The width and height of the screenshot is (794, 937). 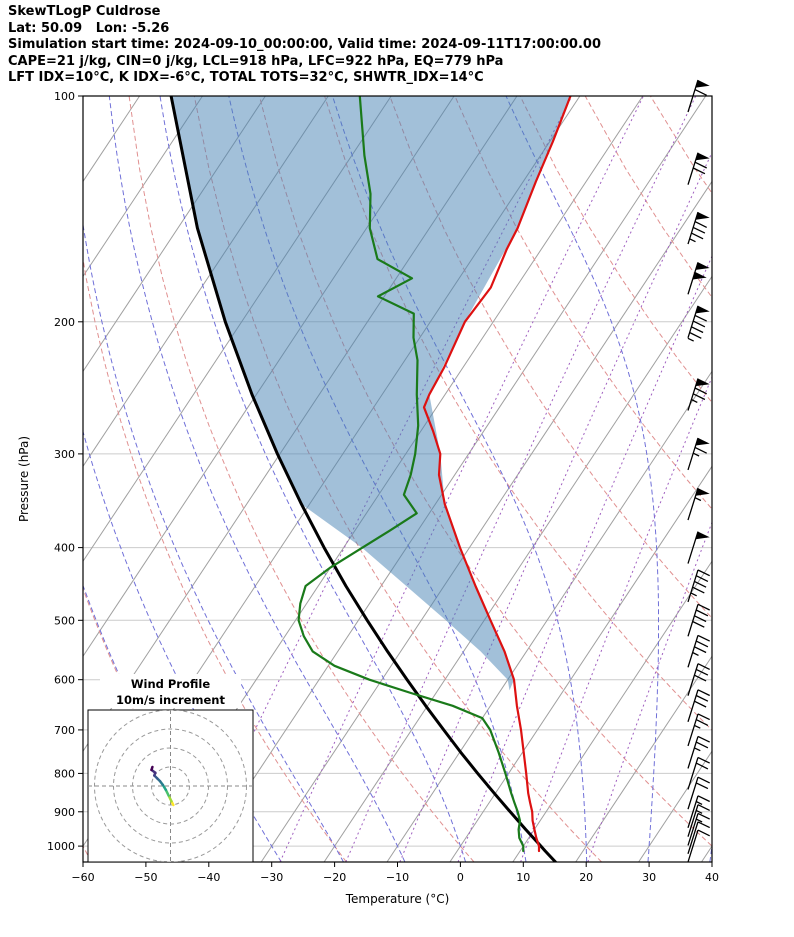 I want to click on hodograph-ring, so click(x=170, y=786).